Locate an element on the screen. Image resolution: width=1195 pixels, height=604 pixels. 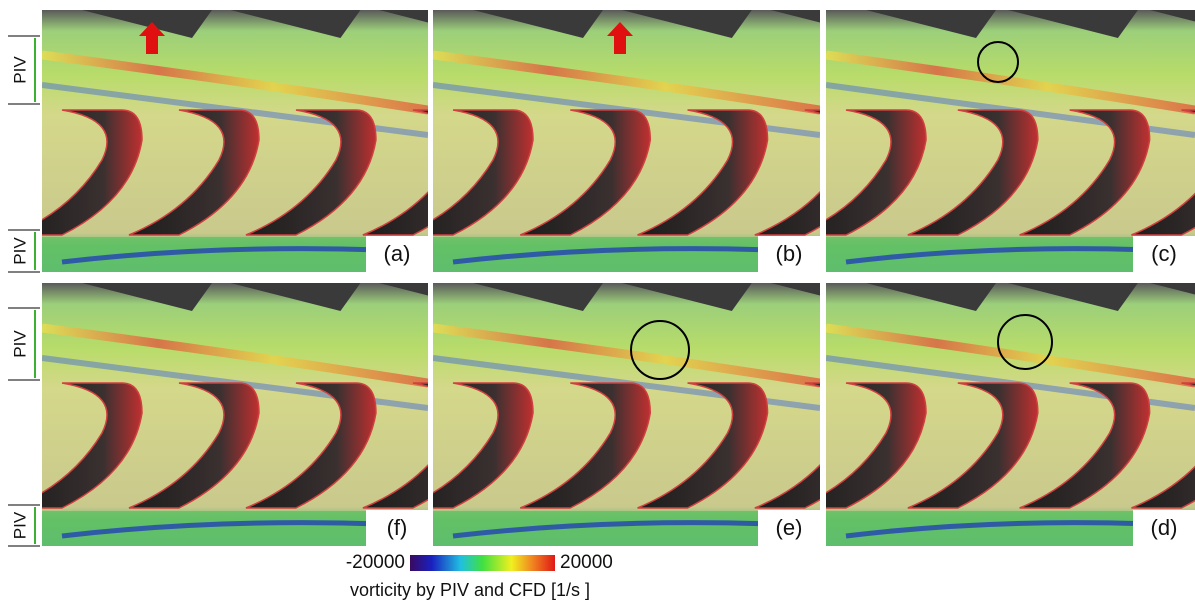
panel-label: (e) is located at coordinates (789, 527).